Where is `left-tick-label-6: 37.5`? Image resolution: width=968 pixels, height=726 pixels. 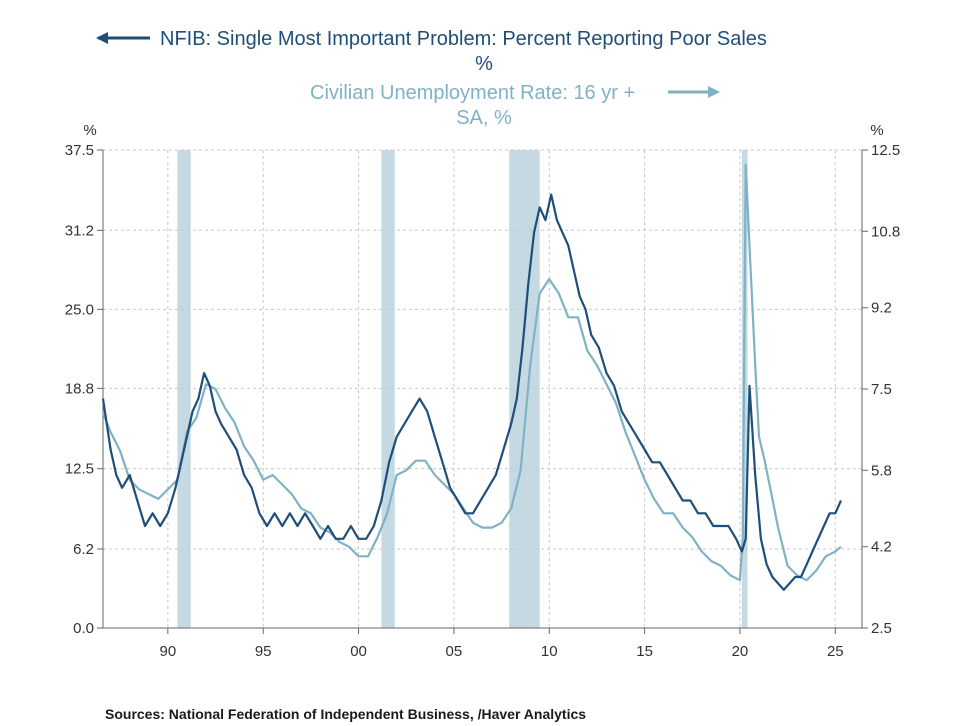
left-tick-label-6: 37.5 is located at coordinates (79, 150).